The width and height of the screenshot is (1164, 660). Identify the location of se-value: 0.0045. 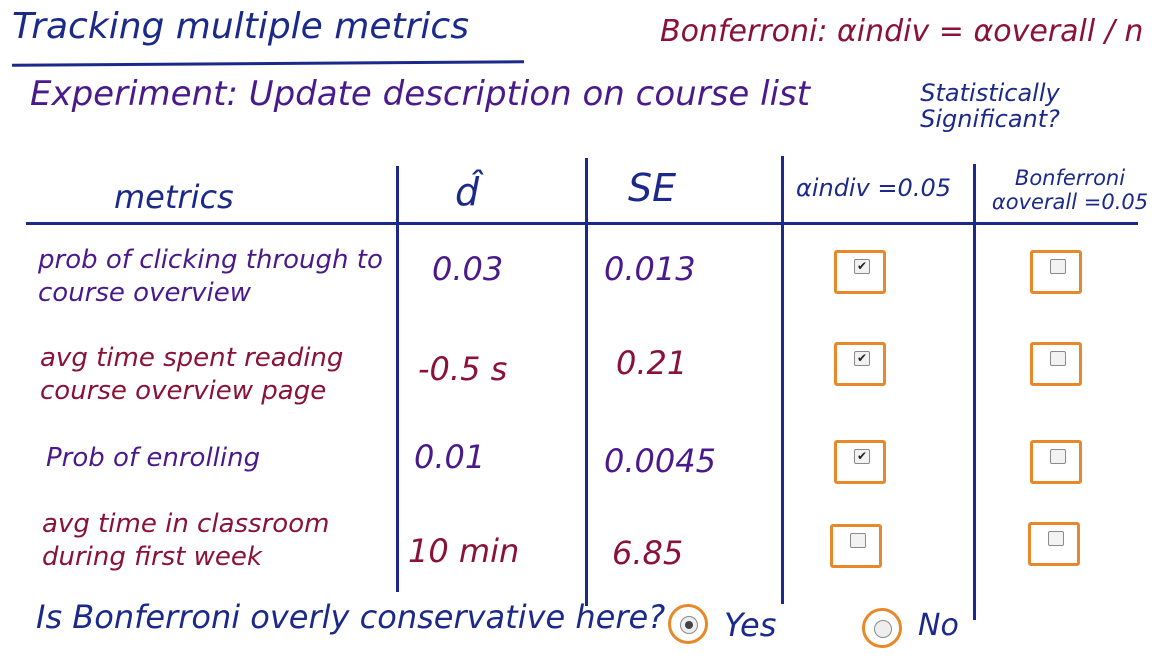
(660, 461).